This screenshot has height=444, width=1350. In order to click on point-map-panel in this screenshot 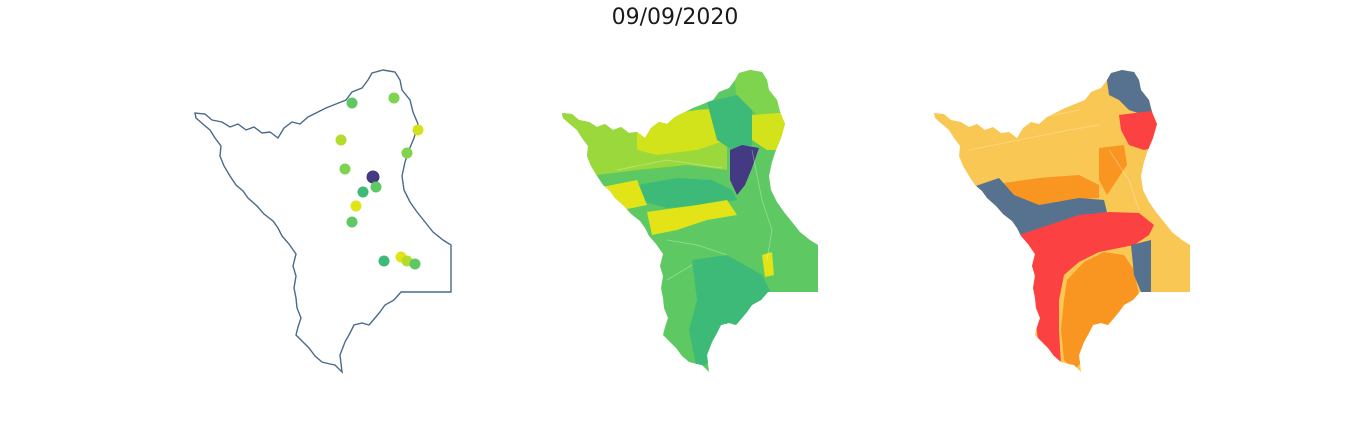, I will do `click(323, 221)`.